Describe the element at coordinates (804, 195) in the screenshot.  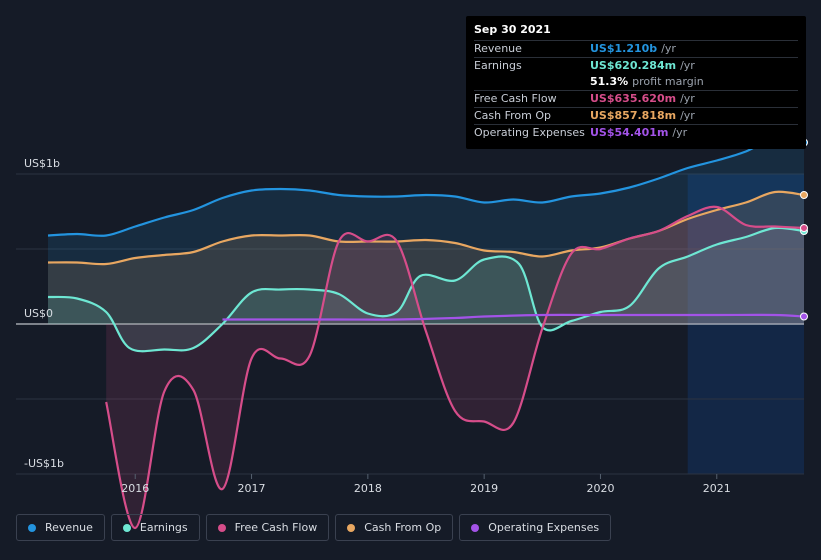
I see `series-end-point-cash-from-op` at that location.